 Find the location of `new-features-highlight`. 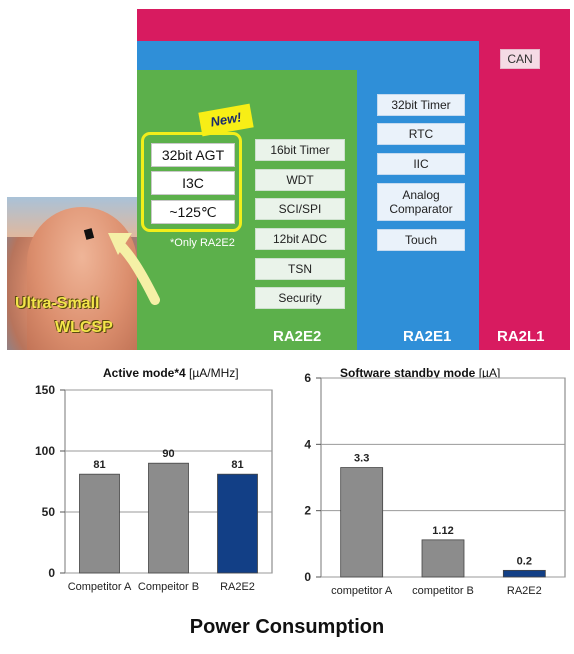

new-features-highlight is located at coordinates (191, 182).